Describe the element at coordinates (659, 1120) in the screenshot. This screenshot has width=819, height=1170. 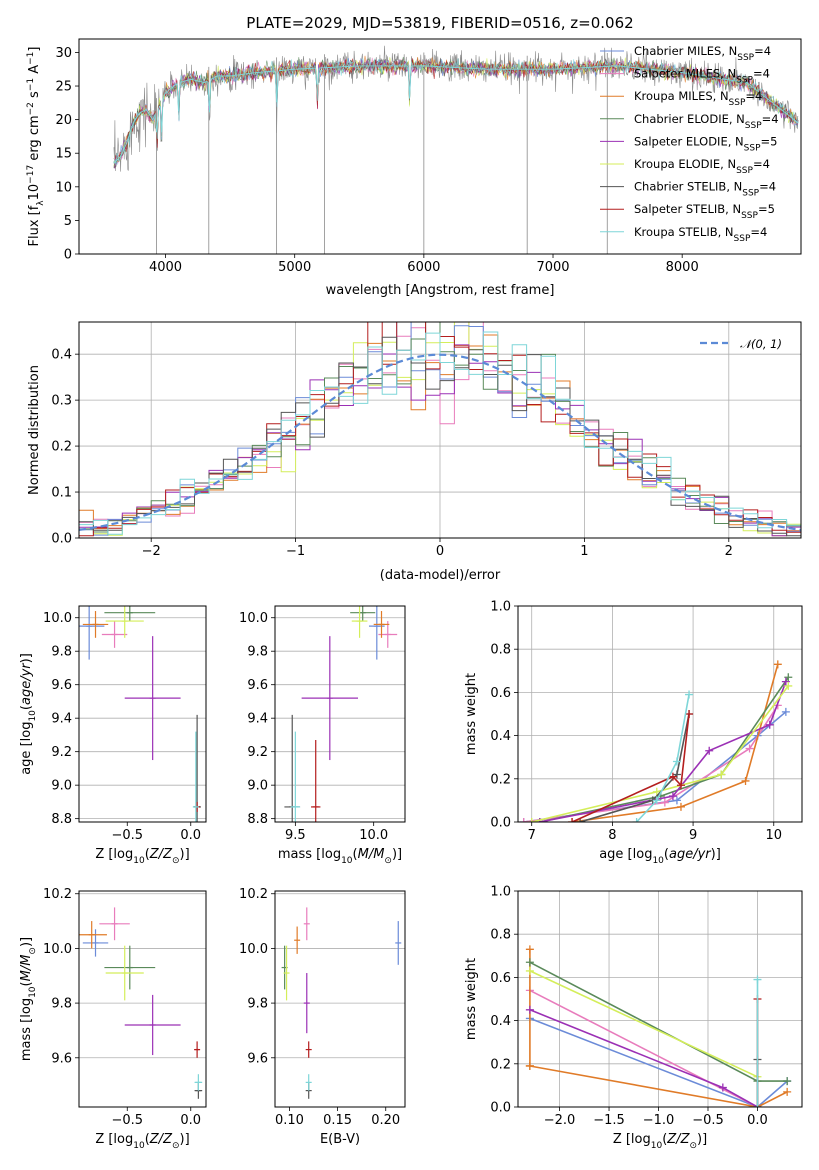
I see `x-tick-label: −1.0` at that location.